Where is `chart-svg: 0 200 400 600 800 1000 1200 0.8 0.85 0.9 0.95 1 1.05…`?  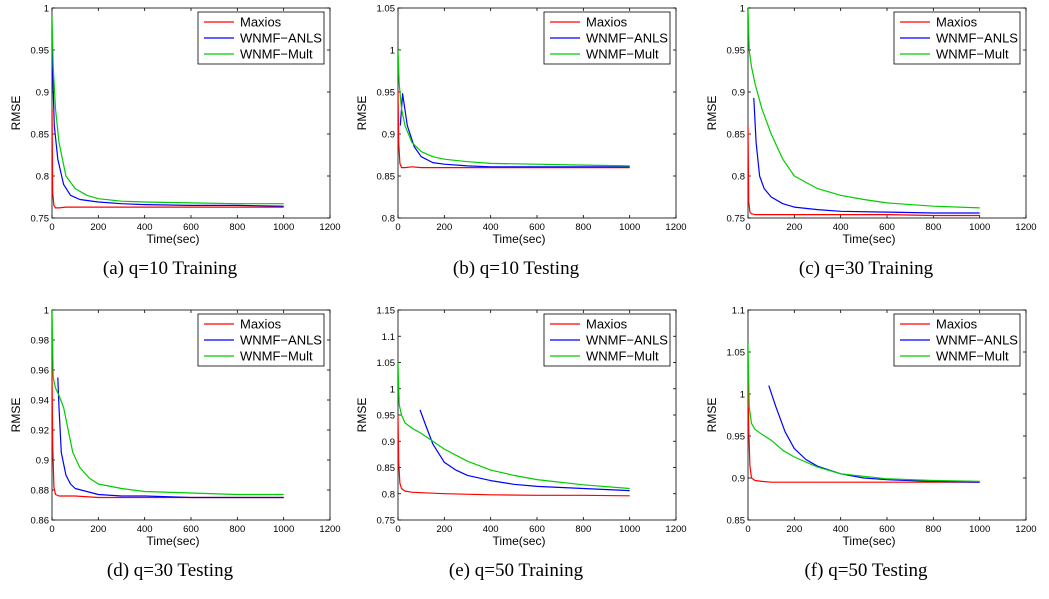
chart-svg: 0 200 400 600 800 1000 1200 0.8 0.85 0.9 0.95 1 1.05… is located at coordinates (521, 125).